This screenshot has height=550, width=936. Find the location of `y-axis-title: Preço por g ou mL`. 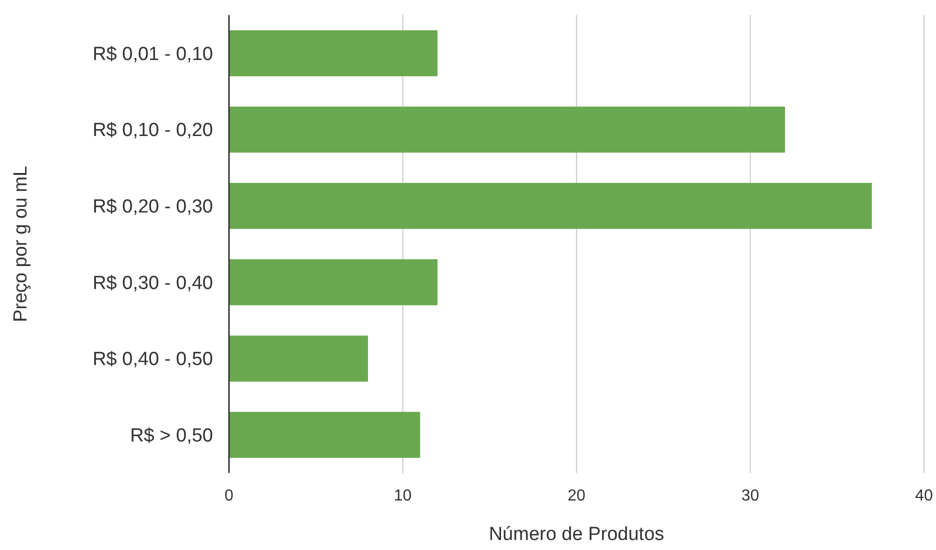

y-axis-title: Preço por g ou mL is located at coordinates (21, 244).